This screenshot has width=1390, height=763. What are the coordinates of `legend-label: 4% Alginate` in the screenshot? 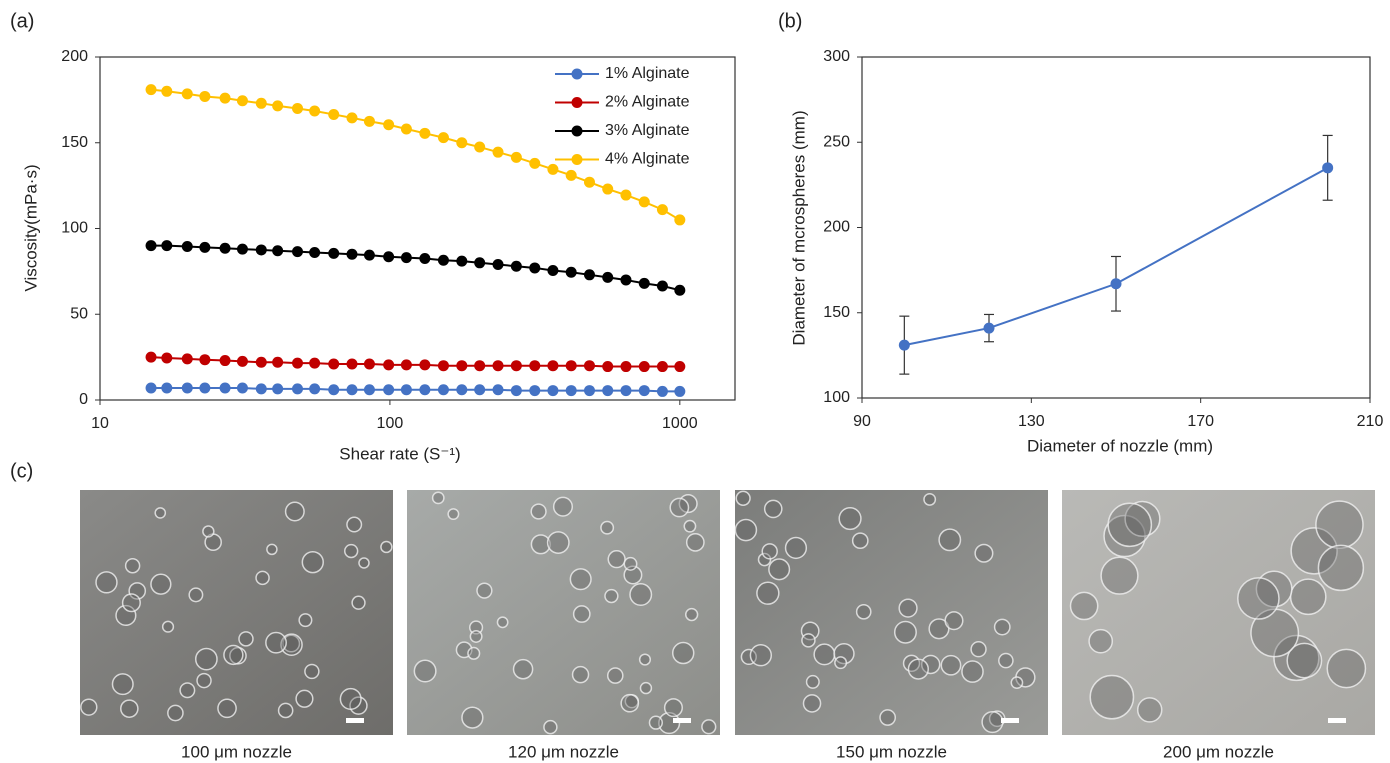 It's located at (647, 159).